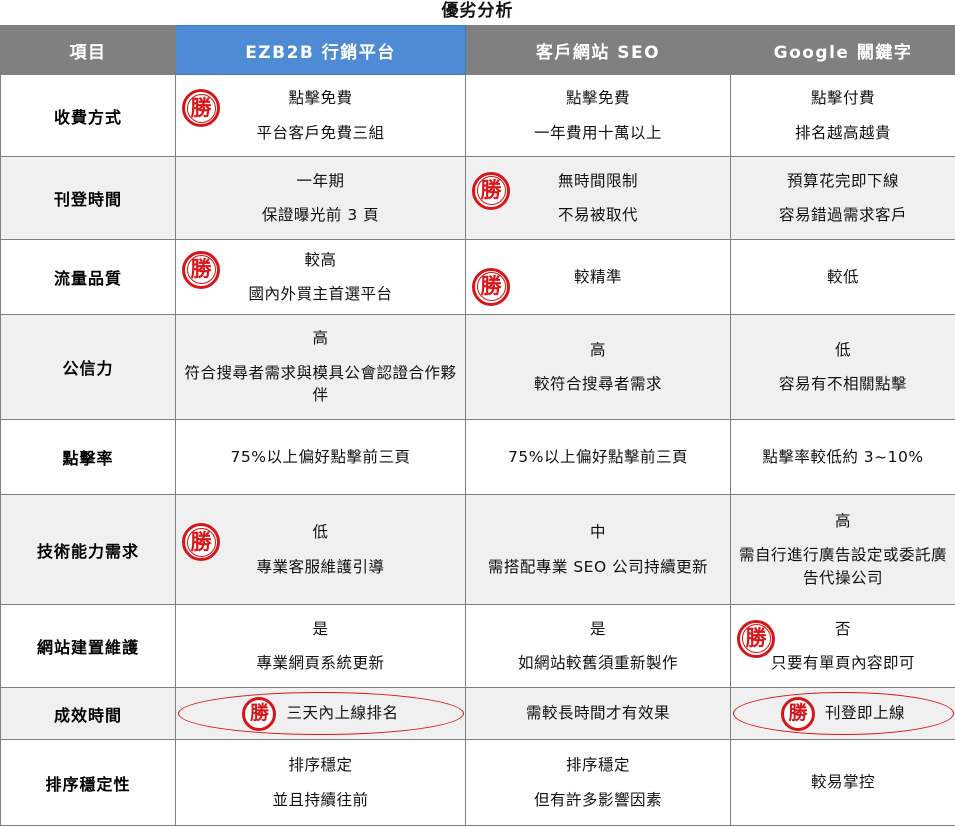 This screenshot has height=826, width=955. What do you see at coordinates (597, 215) in the screenshot?
I see `cell-line: 不易被取代` at bounding box center [597, 215].